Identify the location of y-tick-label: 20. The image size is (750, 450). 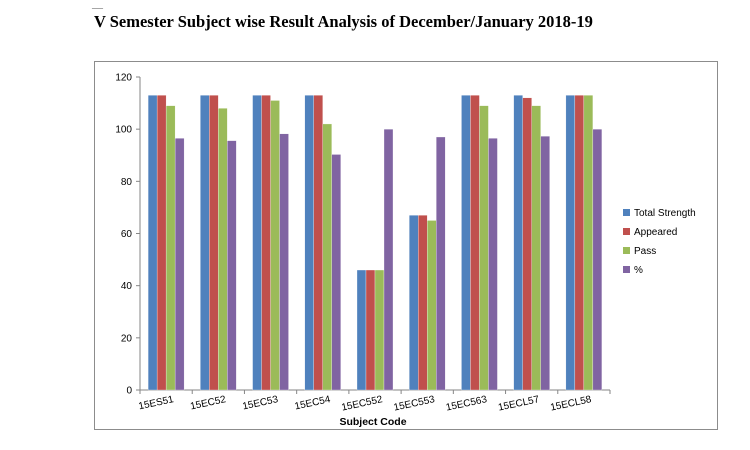
(127, 338).